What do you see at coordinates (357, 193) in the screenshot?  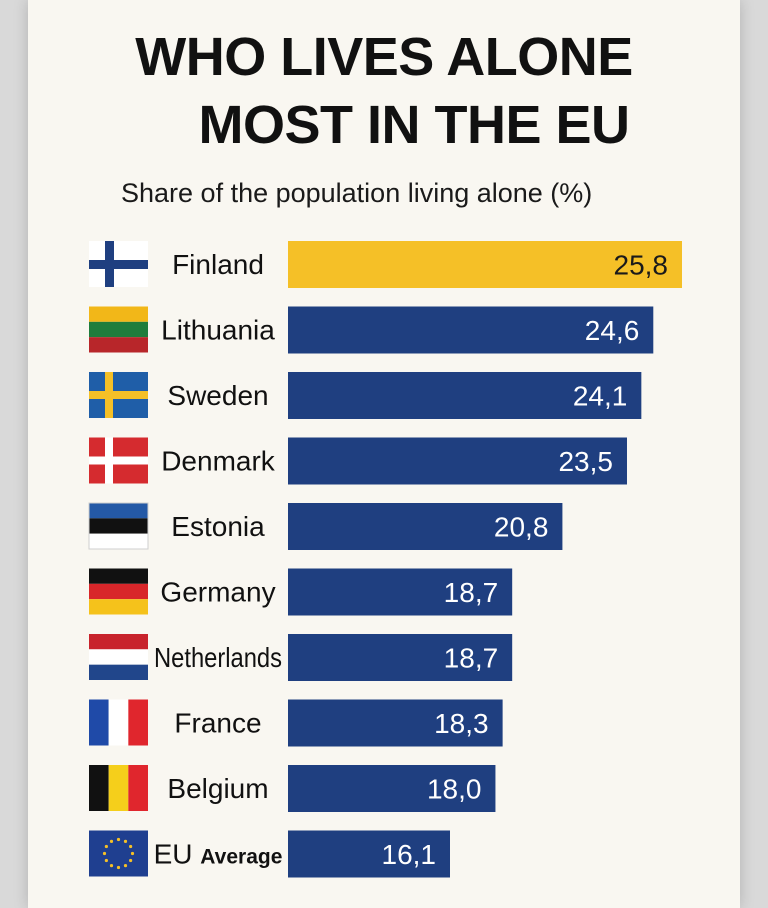 I see `chart-subtitle: Share of the population living alone (%)` at bounding box center [357, 193].